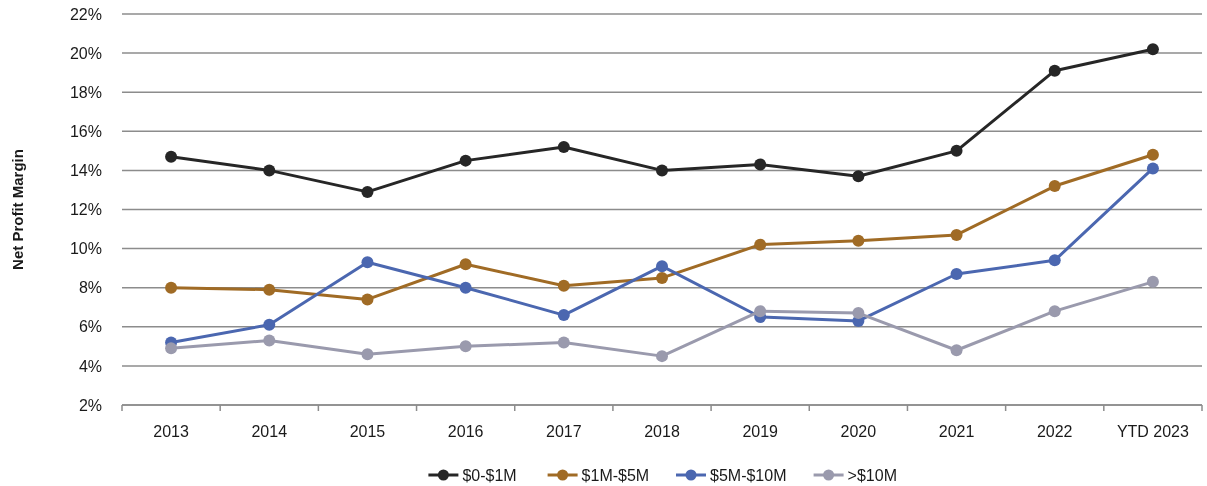  What do you see at coordinates (85, 92) in the screenshot?
I see `y-tick-label: 18%` at bounding box center [85, 92].